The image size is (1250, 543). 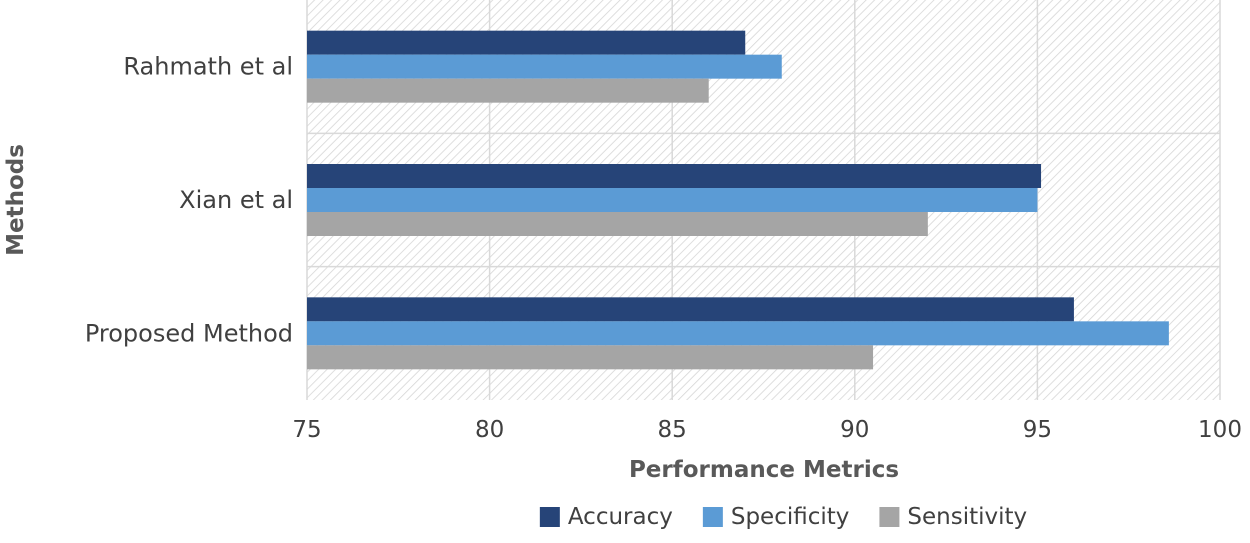 What do you see at coordinates (854, 430) in the screenshot?
I see `x-tick-label: 90` at bounding box center [854, 430].